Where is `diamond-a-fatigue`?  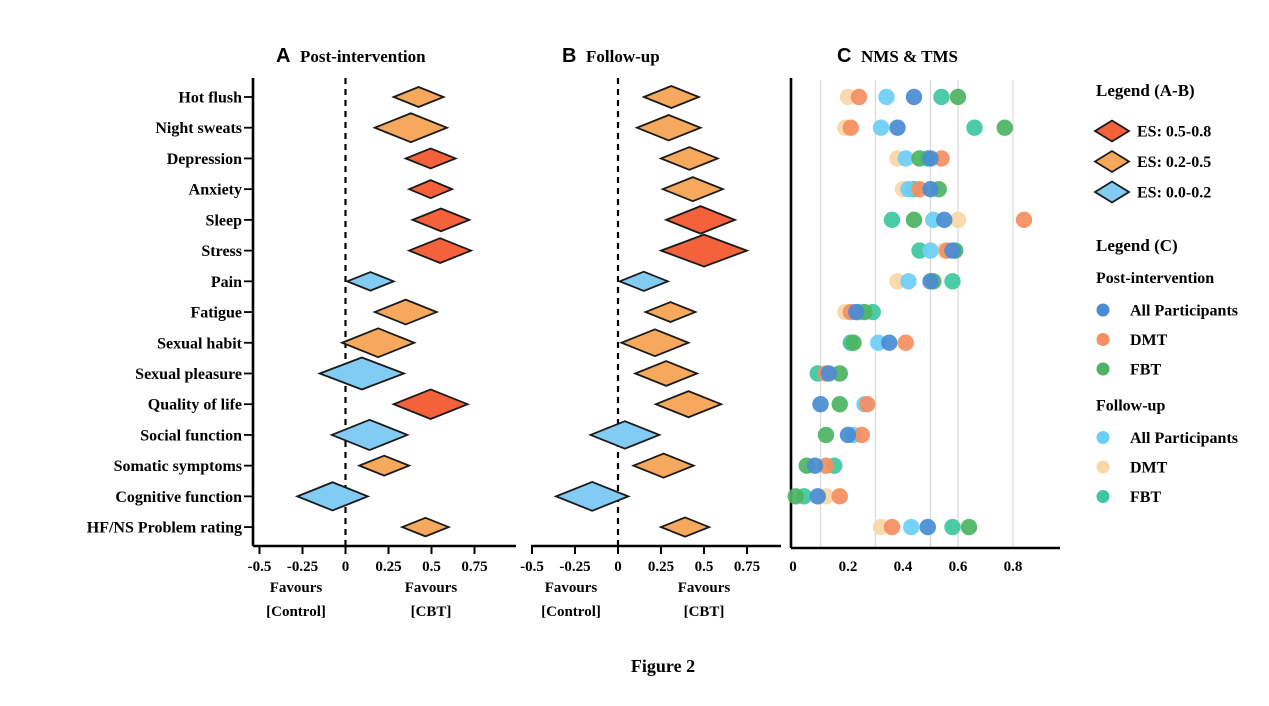 diamond-a-fatigue is located at coordinates (406, 312).